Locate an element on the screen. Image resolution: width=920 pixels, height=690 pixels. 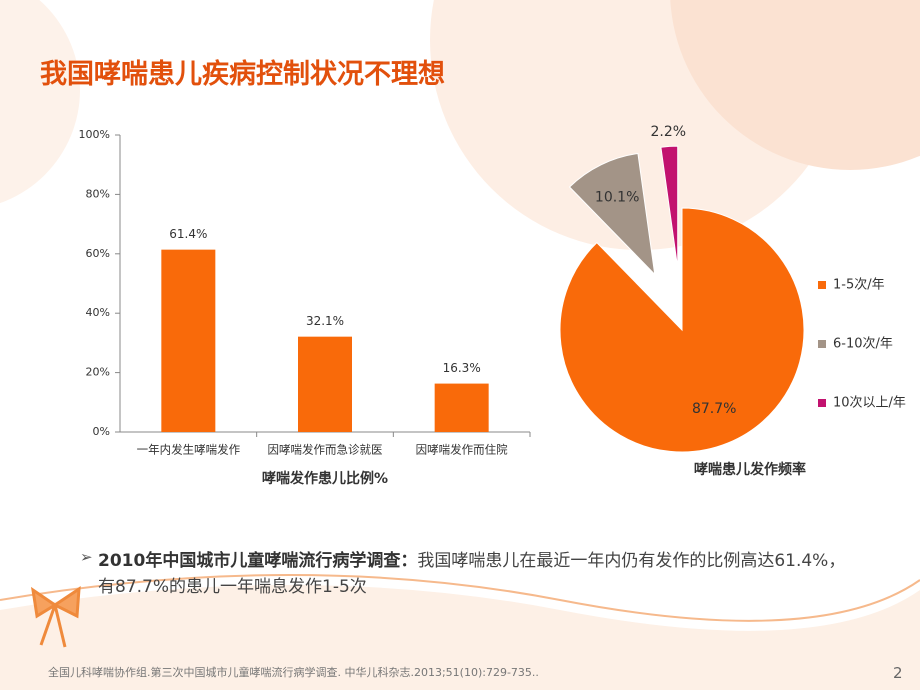
page-number: 2 is located at coordinates (898, 673).